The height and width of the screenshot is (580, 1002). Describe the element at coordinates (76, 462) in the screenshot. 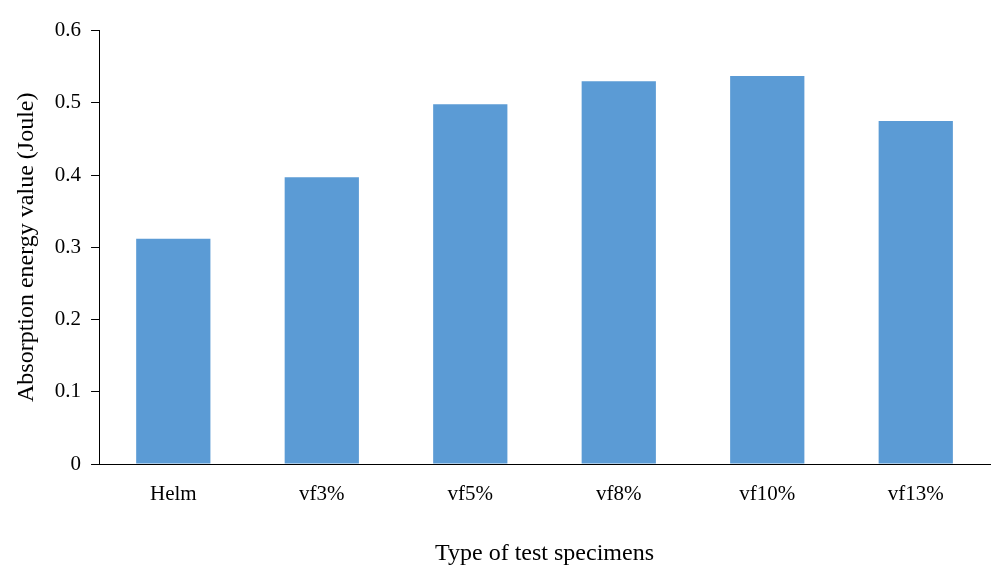

I see `y-tick-label: 0` at that location.